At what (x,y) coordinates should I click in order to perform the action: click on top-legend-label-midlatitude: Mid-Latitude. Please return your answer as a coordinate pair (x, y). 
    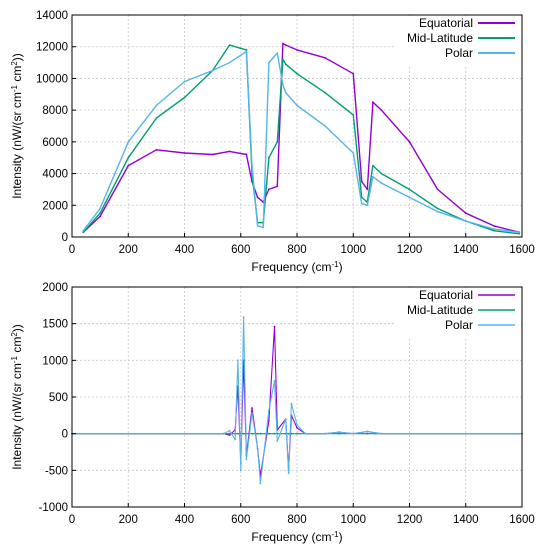
    Looking at the image, I should click on (440, 38).